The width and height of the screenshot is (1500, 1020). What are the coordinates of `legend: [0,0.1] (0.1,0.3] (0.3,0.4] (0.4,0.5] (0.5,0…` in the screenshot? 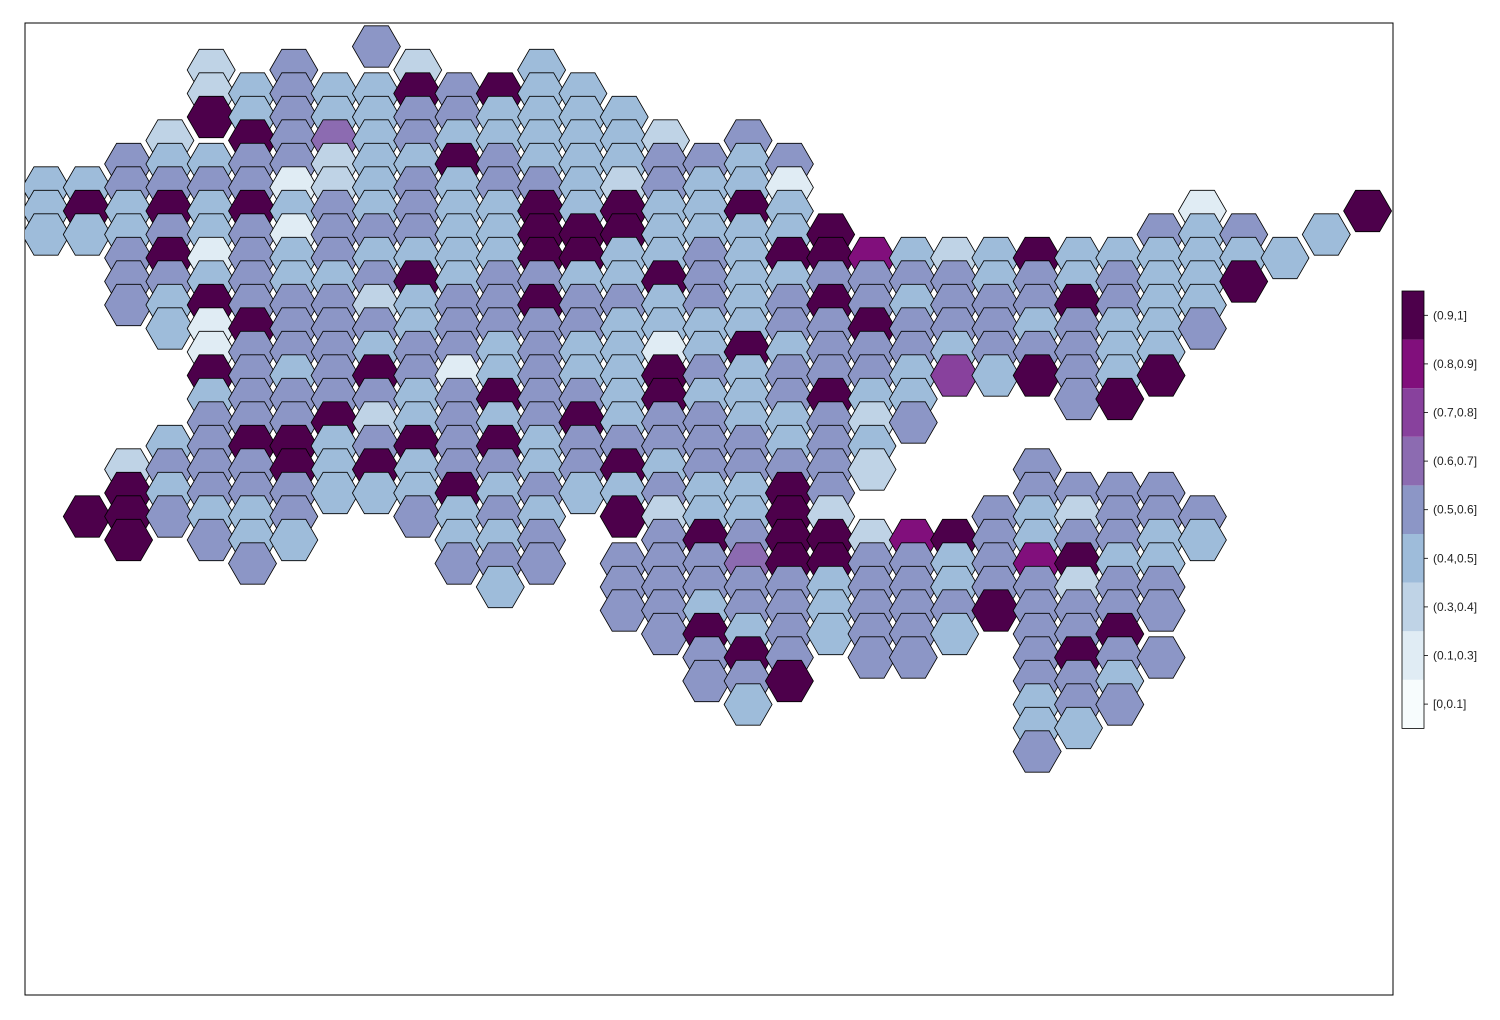 It's located at (1439, 509).